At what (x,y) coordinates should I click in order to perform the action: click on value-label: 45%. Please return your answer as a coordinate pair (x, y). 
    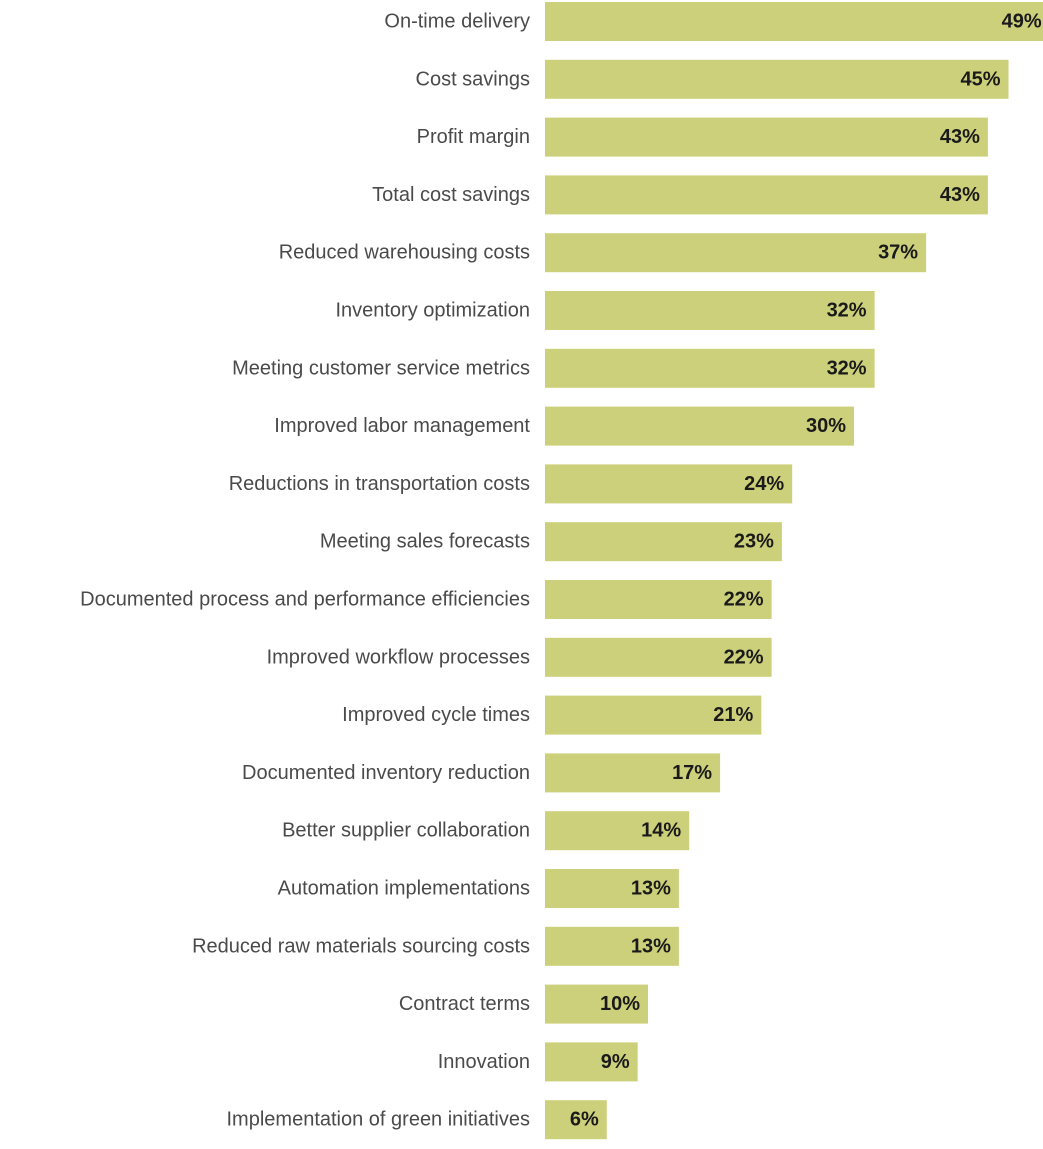
    Looking at the image, I should click on (980, 79).